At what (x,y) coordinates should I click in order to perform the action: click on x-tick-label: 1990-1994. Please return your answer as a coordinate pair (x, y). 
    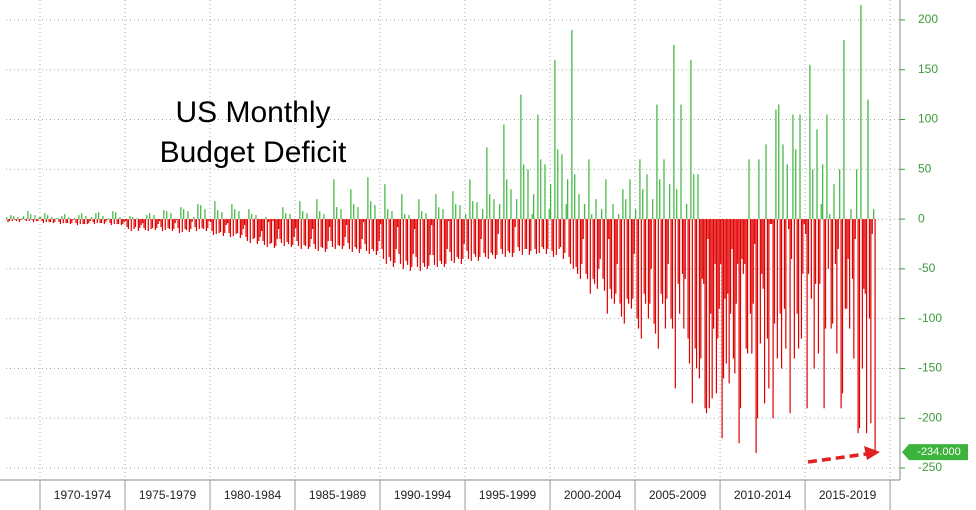
    Looking at the image, I should click on (423, 495).